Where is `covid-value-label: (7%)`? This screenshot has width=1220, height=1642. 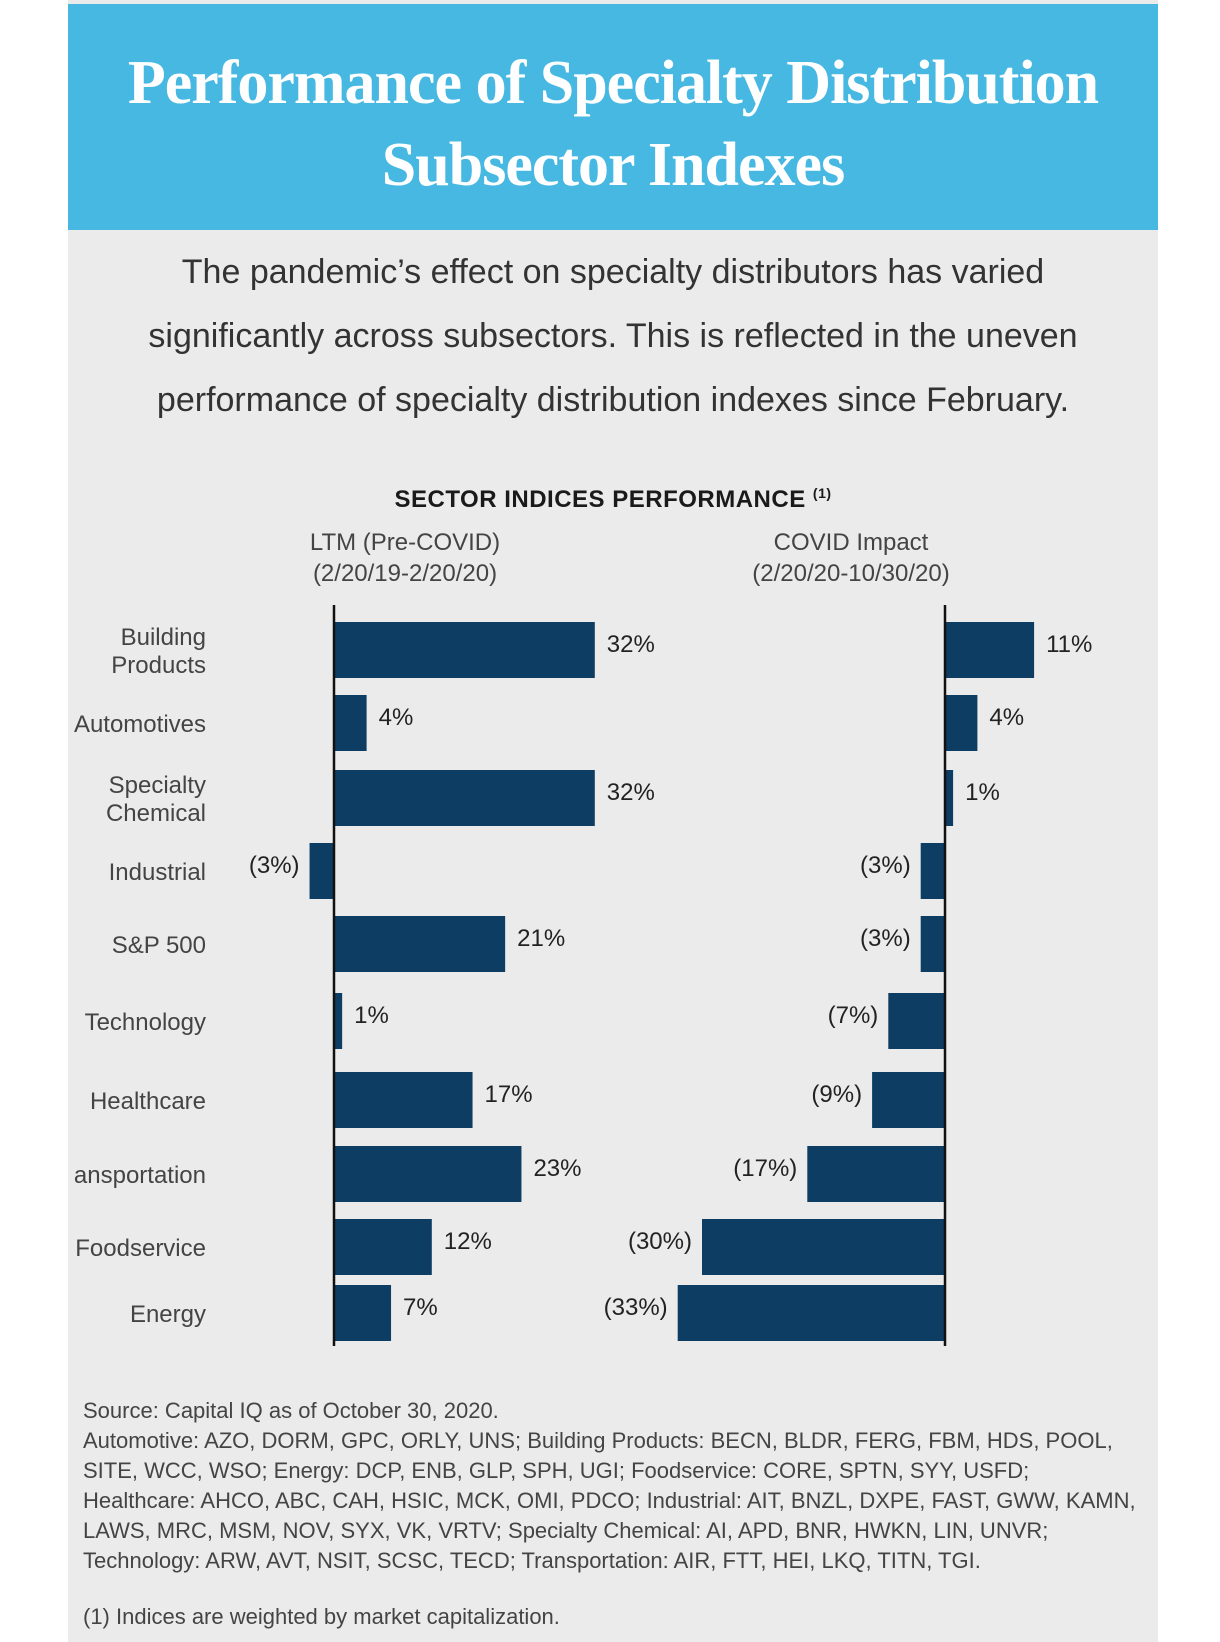
covid-value-label: (7%) is located at coordinates (853, 1015).